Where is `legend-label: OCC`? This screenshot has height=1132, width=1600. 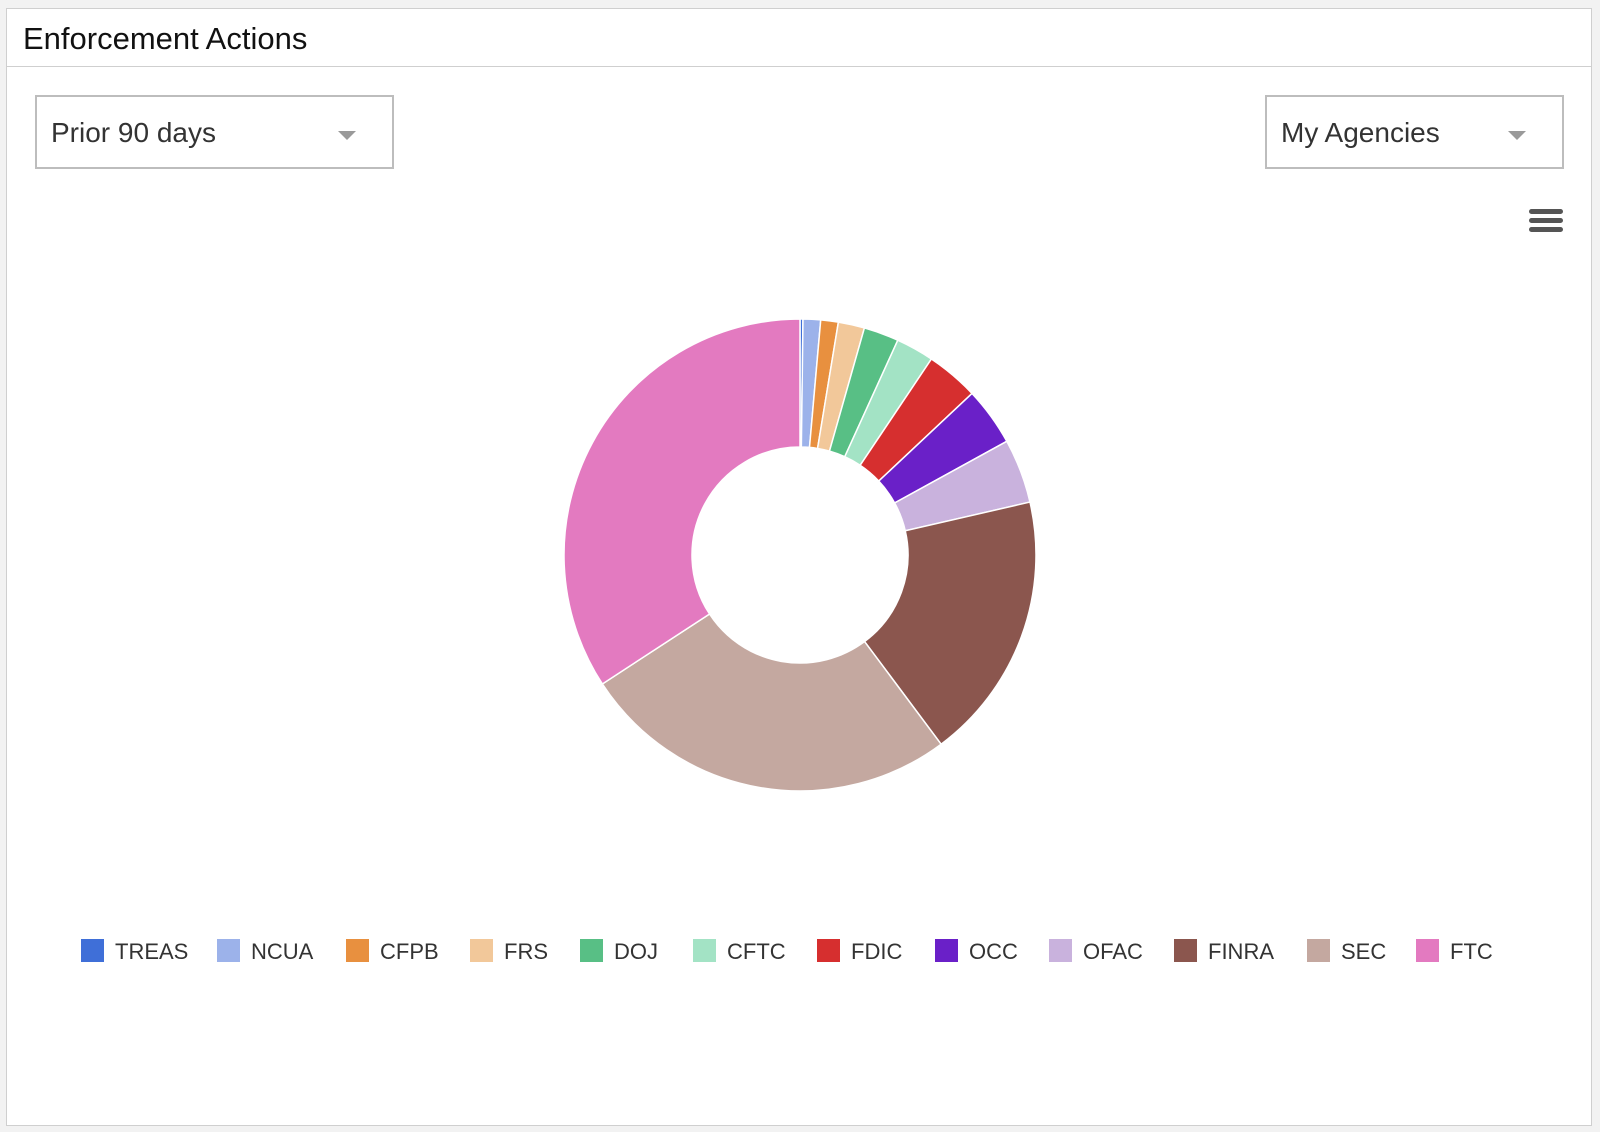
legend-label: OCC is located at coordinates (993, 951).